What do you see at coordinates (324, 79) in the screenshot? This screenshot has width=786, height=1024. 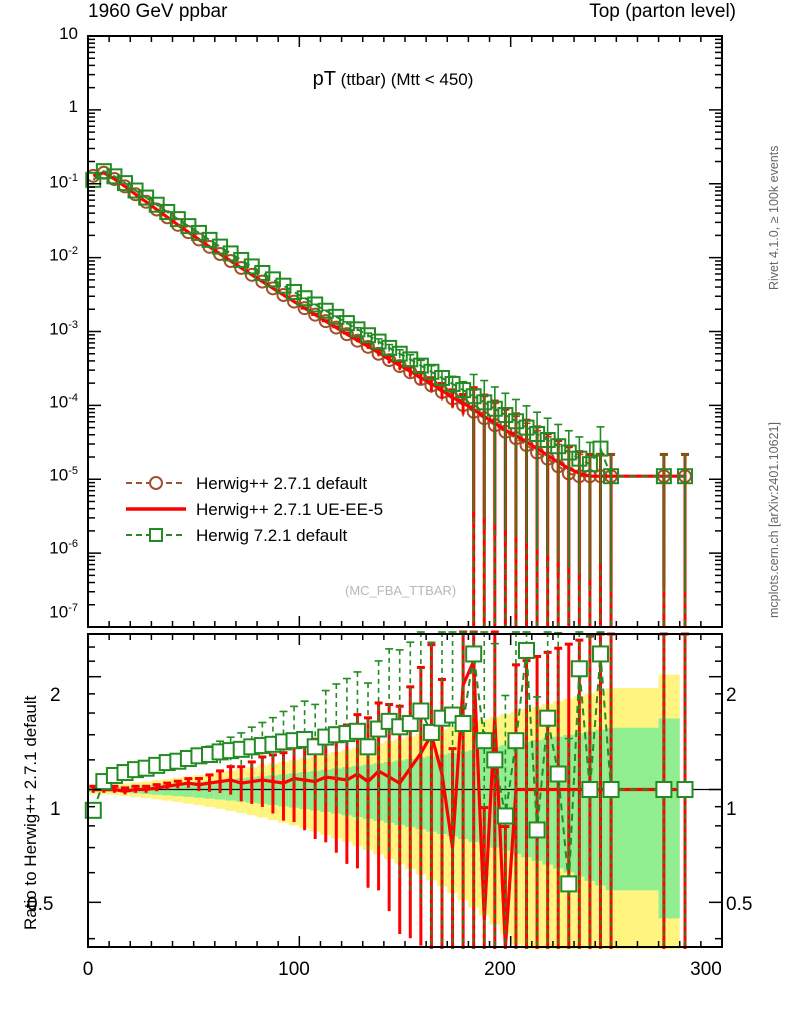 I see `plot-title-main: pT` at bounding box center [324, 79].